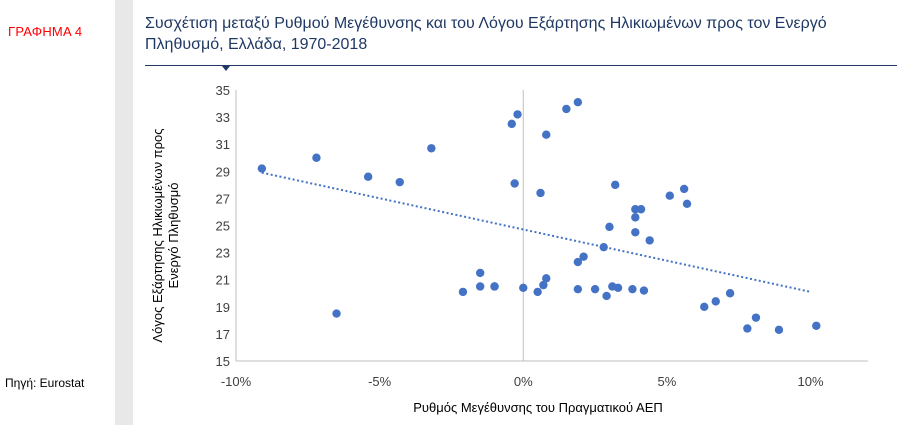  I want to click on left-panel: ΓΡΑΦΗΜΑ 4 Πηγή: Eurostat, so click(57, 212).